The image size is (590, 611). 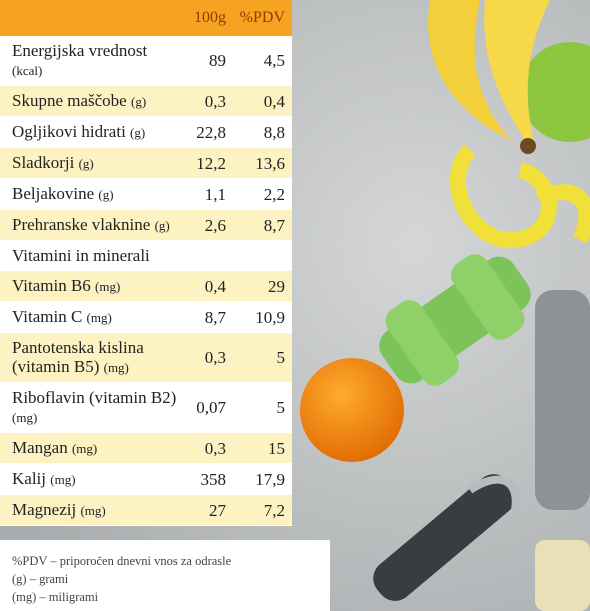 I want to click on nutrient-cell: Ogljikovi hidrati (g), so click(x=90, y=132).